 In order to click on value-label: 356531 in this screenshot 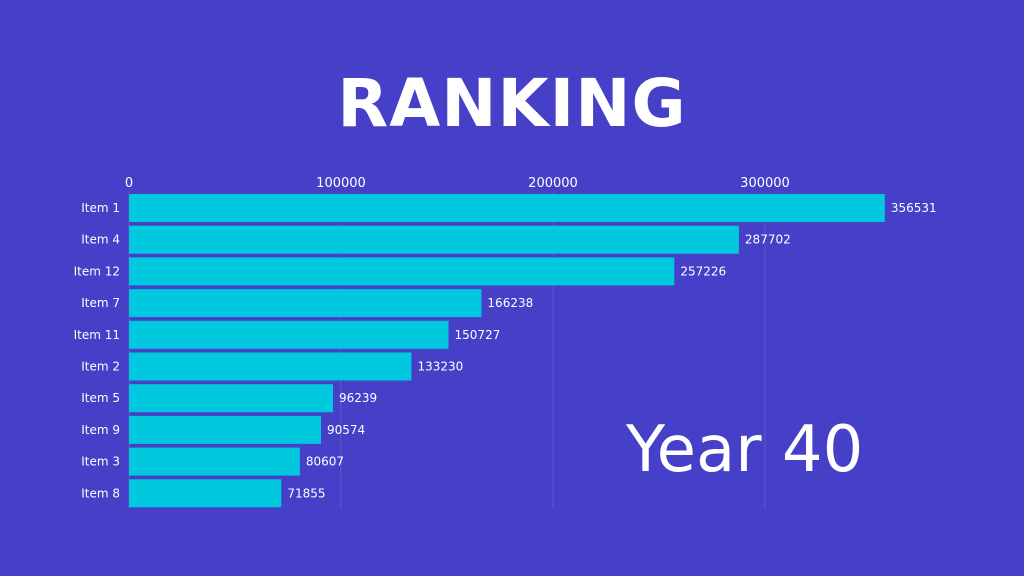, I will do `click(914, 208)`.